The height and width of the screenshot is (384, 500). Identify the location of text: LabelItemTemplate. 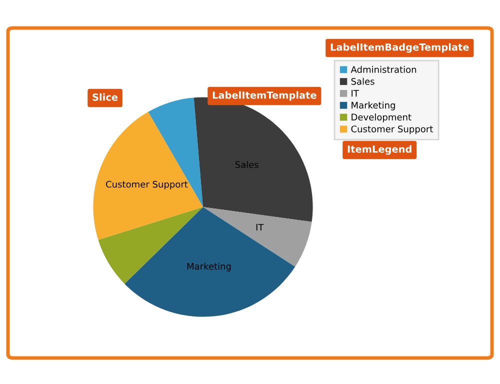
(264, 96).